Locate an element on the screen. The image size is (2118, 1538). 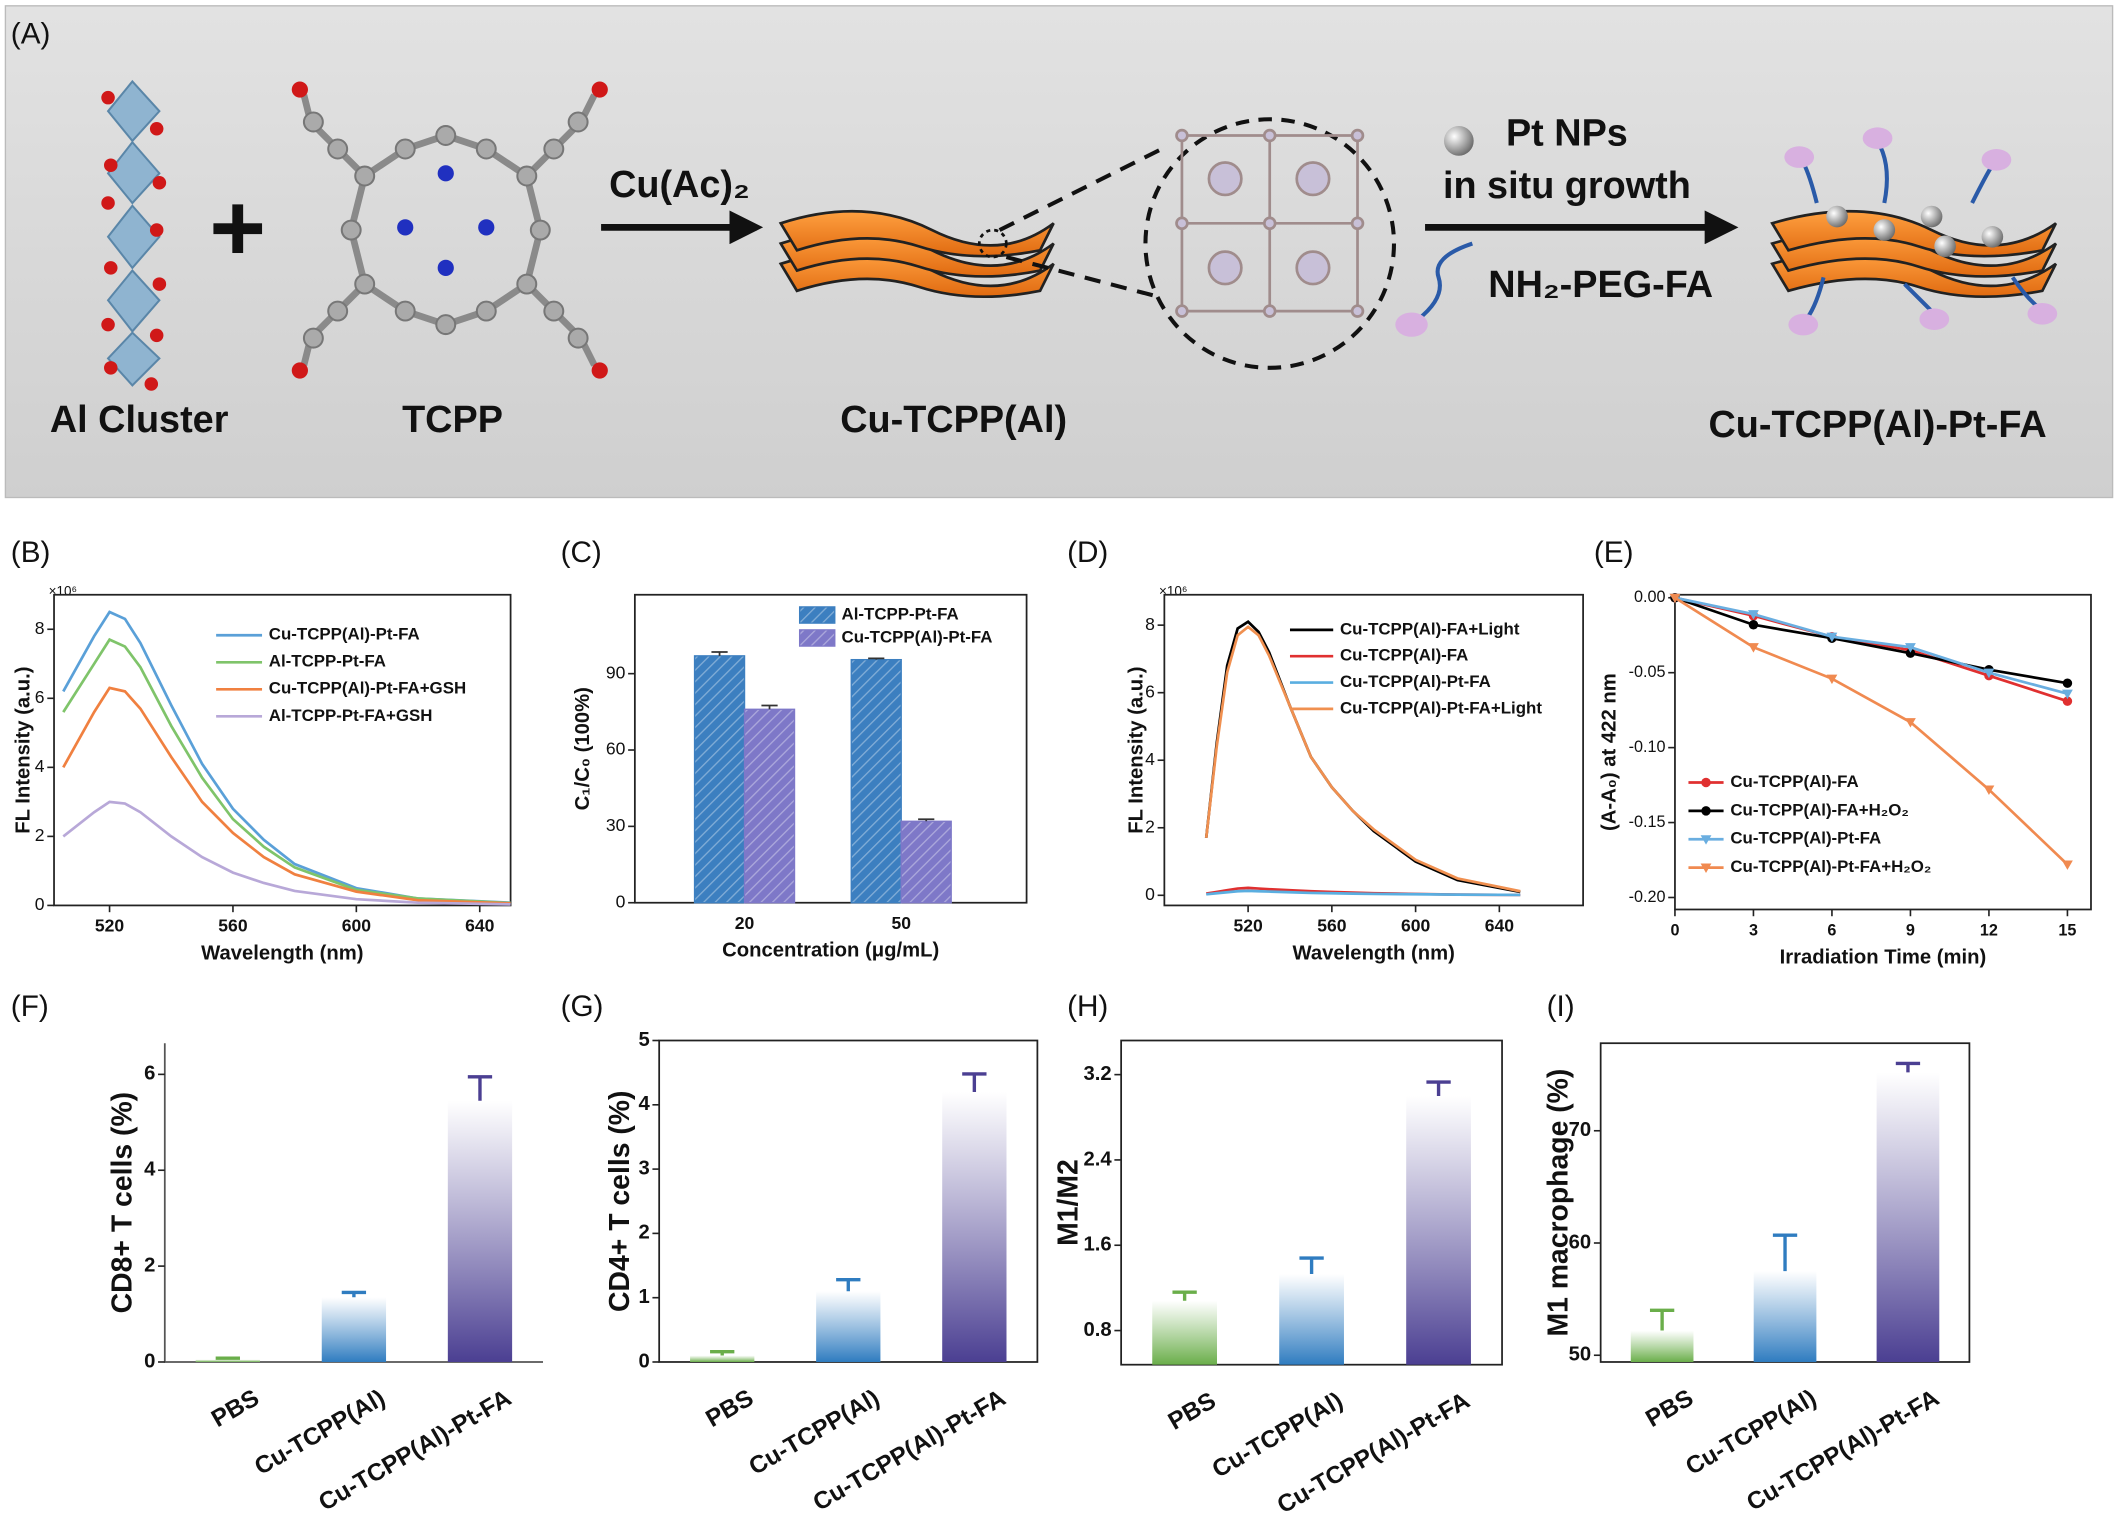
axis-multiplier: ×10⁶ is located at coordinates (1173, 591).